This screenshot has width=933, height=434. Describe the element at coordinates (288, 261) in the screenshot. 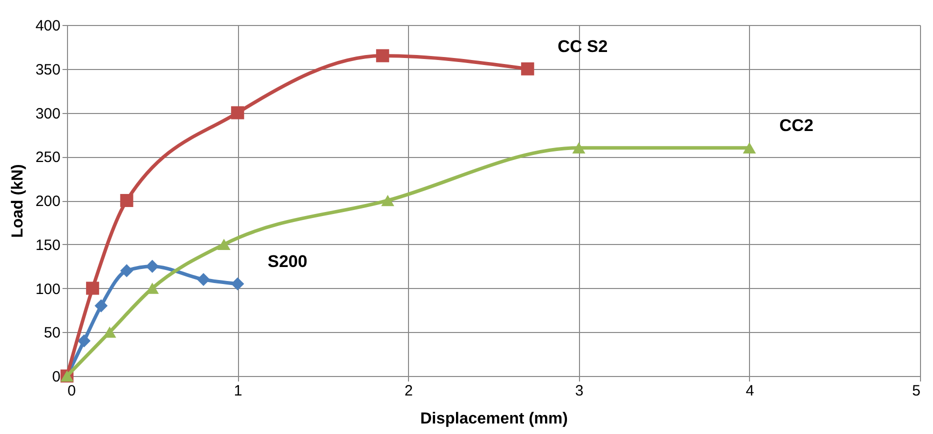

I see `series-label: S200` at that location.